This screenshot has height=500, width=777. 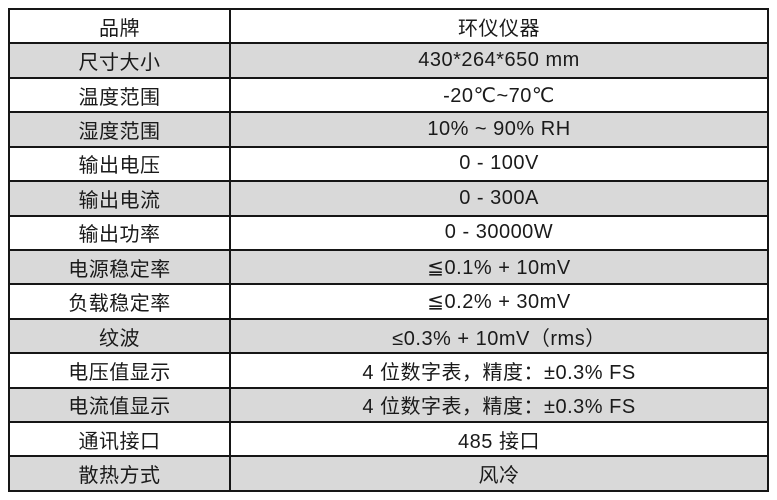 I want to click on table-row: 输出功率 0 - 30000W, so click(x=388, y=232).